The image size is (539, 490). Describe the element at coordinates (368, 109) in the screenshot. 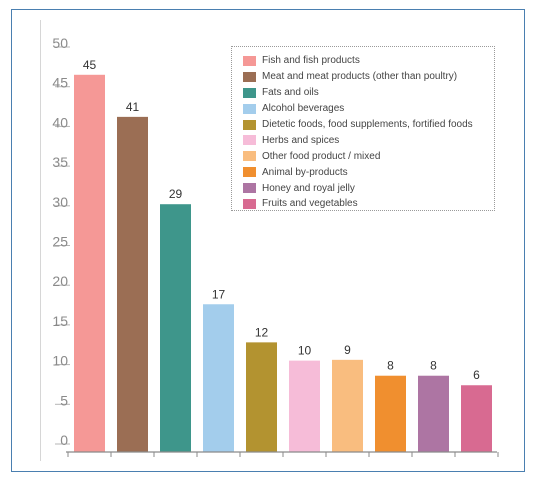

I see `legend-item: Alcohol beverages` at that location.